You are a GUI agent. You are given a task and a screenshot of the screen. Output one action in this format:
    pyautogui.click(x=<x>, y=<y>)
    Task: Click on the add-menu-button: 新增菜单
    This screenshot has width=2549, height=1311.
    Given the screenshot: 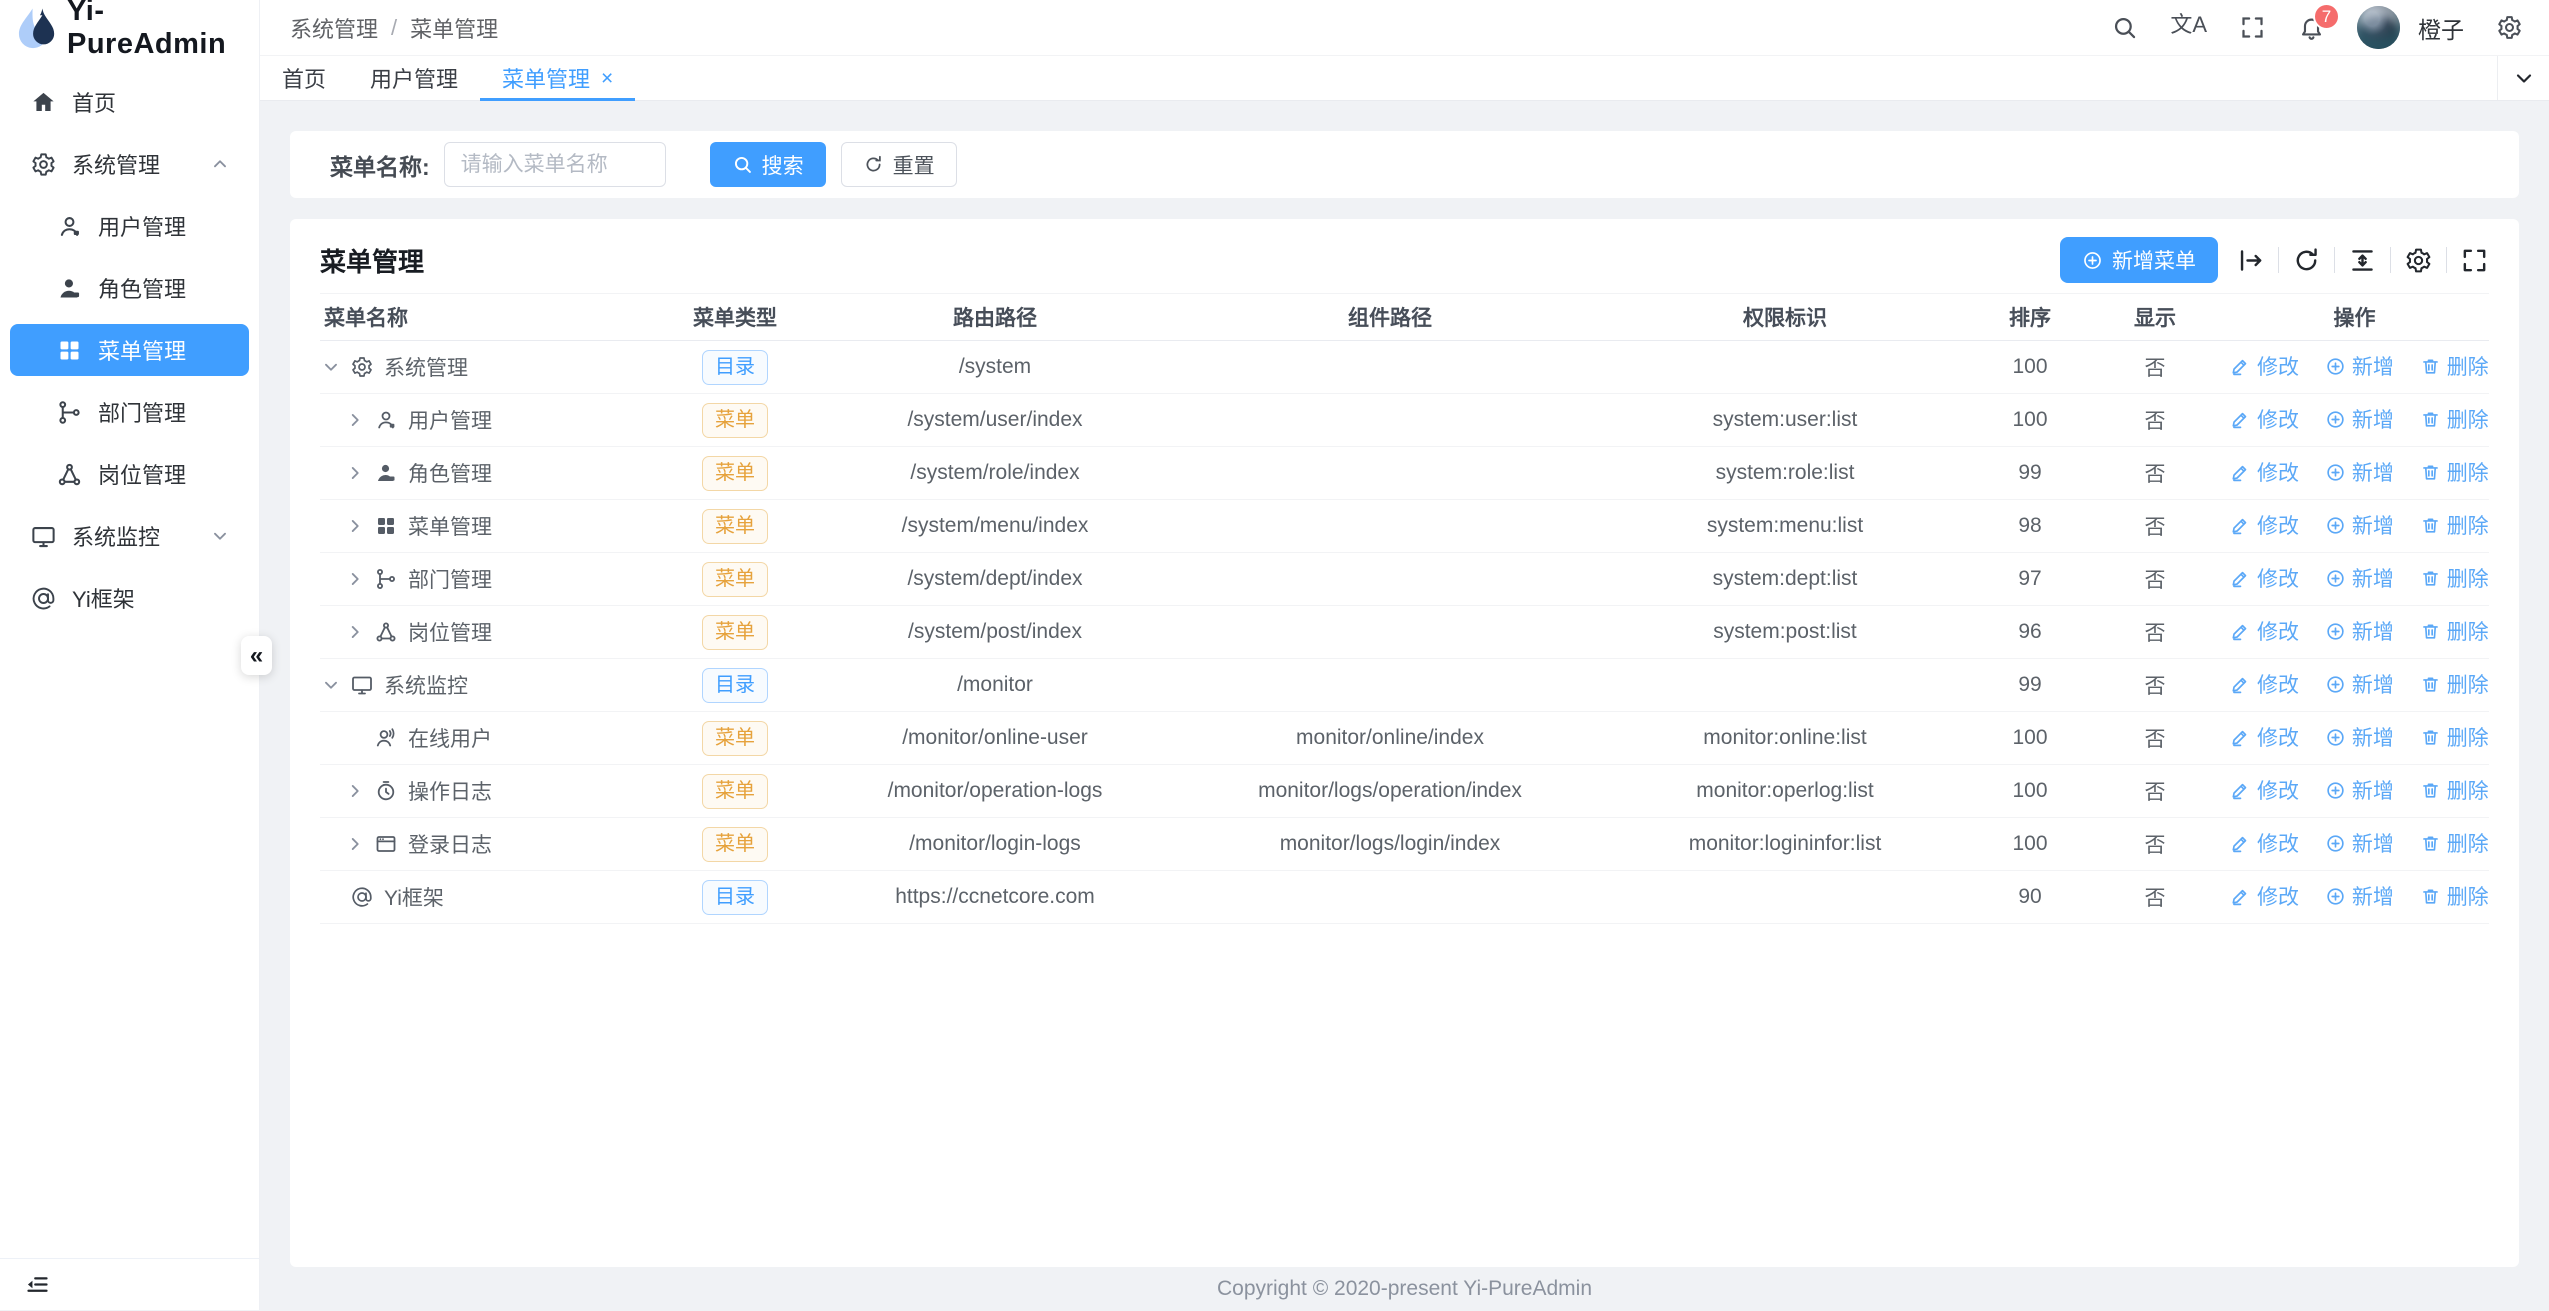 What is the action you would take?
    pyautogui.click(x=2139, y=260)
    